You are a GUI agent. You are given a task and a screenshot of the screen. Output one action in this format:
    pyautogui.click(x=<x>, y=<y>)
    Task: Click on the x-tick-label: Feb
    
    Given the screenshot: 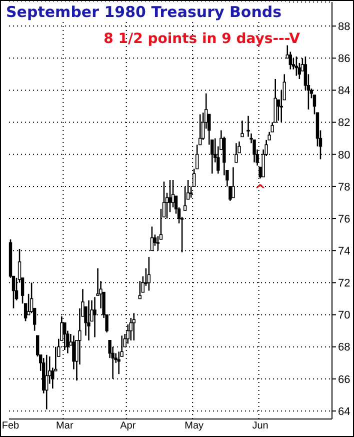 What is the action you would take?
    pyautogui.click(x=11, y=426)
    